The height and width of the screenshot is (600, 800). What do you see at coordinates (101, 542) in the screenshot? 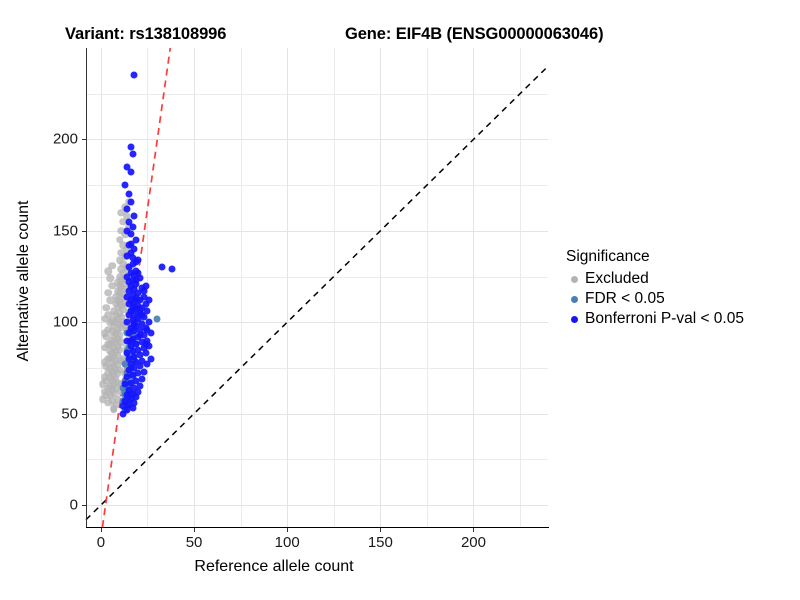
I see `x-axis-tick-label: 0` at bounding box center [101, 542].